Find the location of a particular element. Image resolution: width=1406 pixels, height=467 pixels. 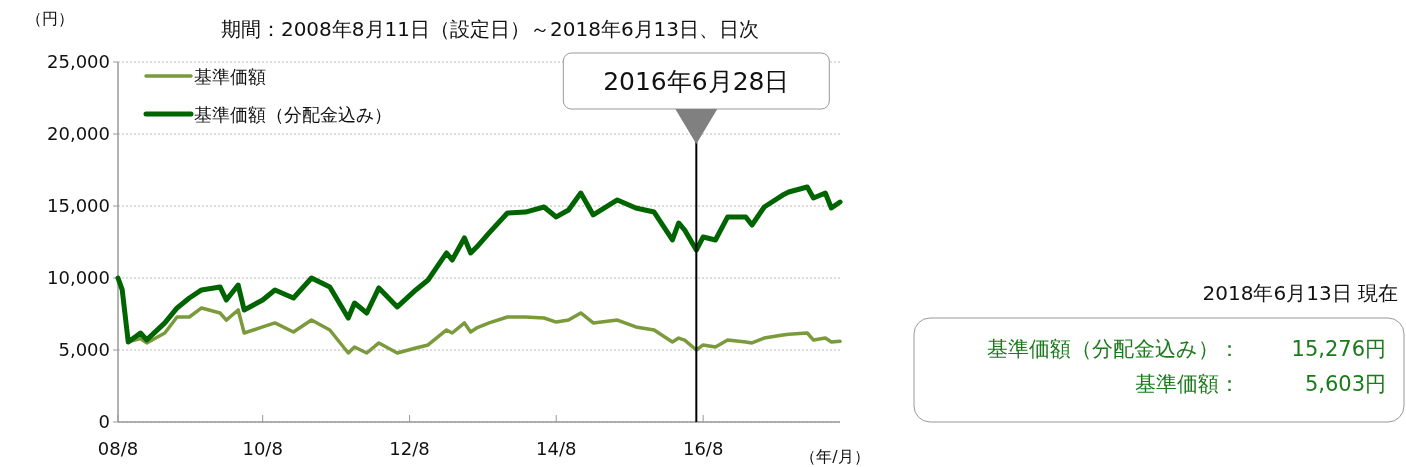

chart-title: 期間：2008年8月11日（設定日）～2018年6月13日、日次 is located at coordinates (490, 29).